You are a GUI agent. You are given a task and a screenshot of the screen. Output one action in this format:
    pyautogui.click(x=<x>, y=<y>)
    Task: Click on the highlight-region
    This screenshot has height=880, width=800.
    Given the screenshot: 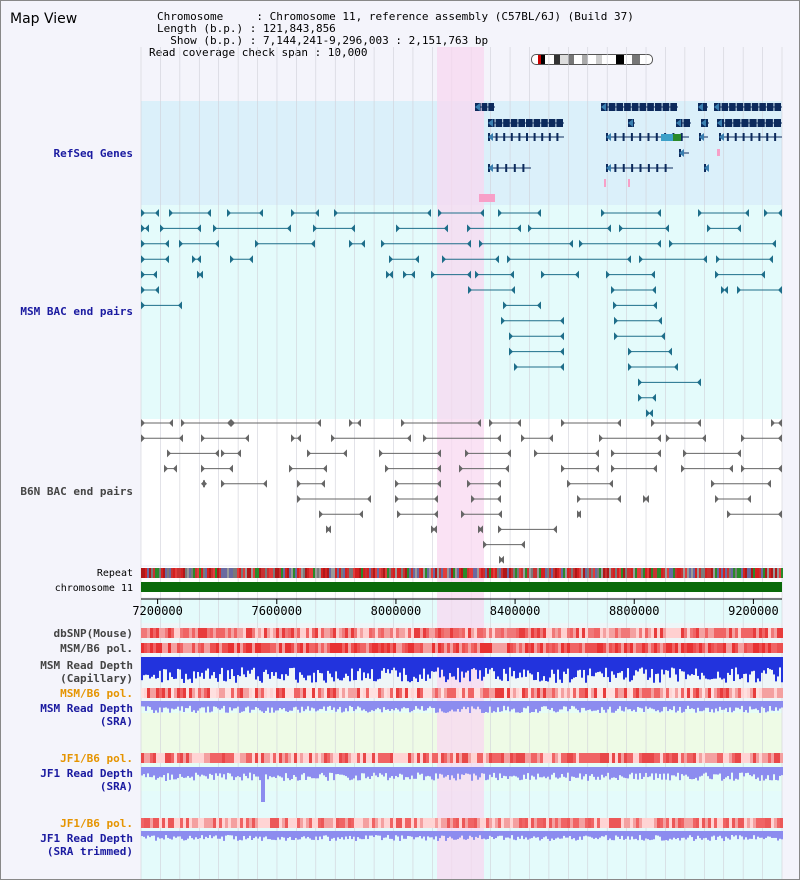 What is the action you would take?
    pyautogui.click(x=460, y=463)
    